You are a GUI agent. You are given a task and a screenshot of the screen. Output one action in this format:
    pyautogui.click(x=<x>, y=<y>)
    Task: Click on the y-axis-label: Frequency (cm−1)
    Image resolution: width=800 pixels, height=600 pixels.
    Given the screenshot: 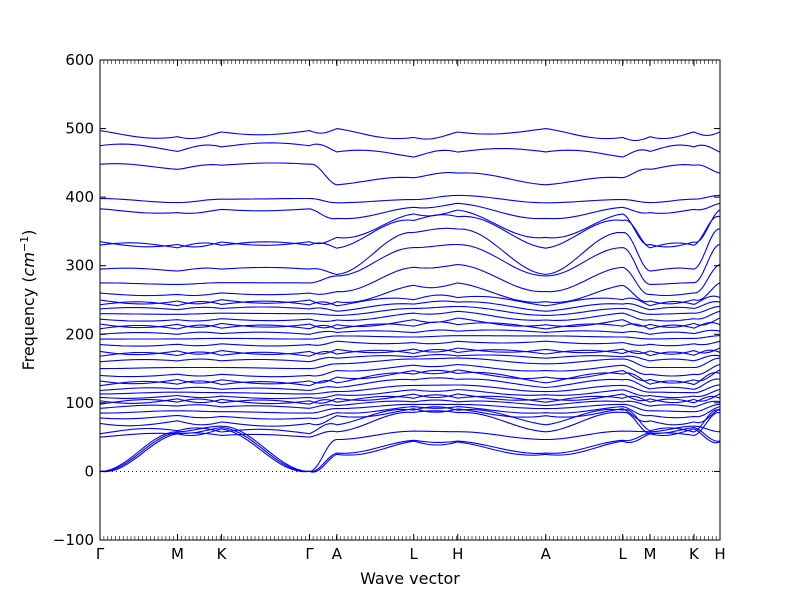 What is the action you would take?
    pyautogui.click(x=28, y=300)
    